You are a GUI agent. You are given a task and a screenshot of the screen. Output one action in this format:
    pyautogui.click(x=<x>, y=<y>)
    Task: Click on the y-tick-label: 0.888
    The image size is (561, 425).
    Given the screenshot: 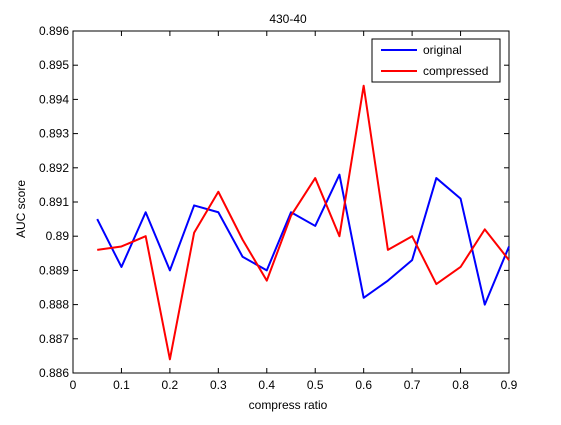 What is the action you would take?
    pyautogui.click(x=54, y=305)
    